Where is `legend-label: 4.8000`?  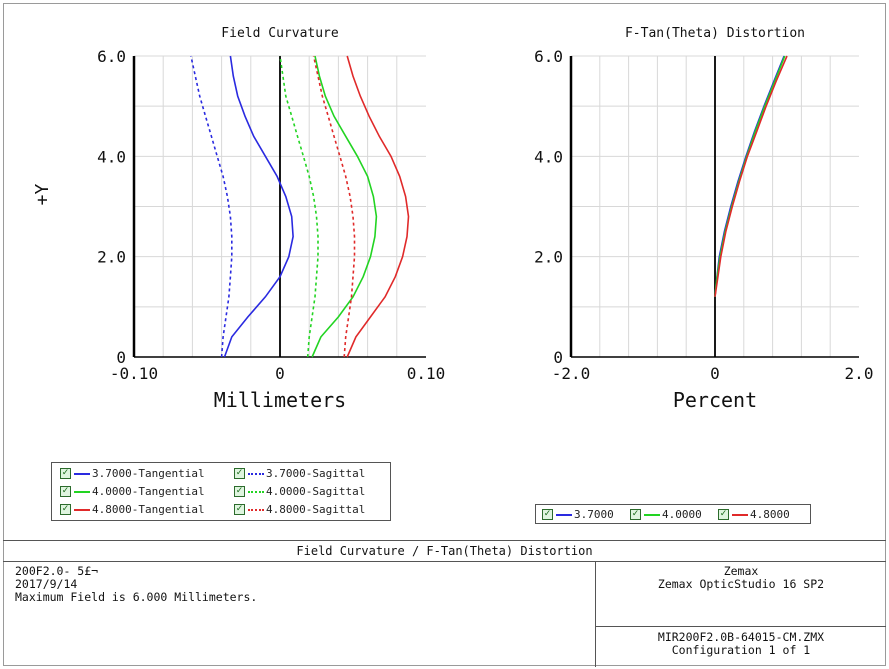
legend-label: 4.8000 is located at coordinates (770, 514).